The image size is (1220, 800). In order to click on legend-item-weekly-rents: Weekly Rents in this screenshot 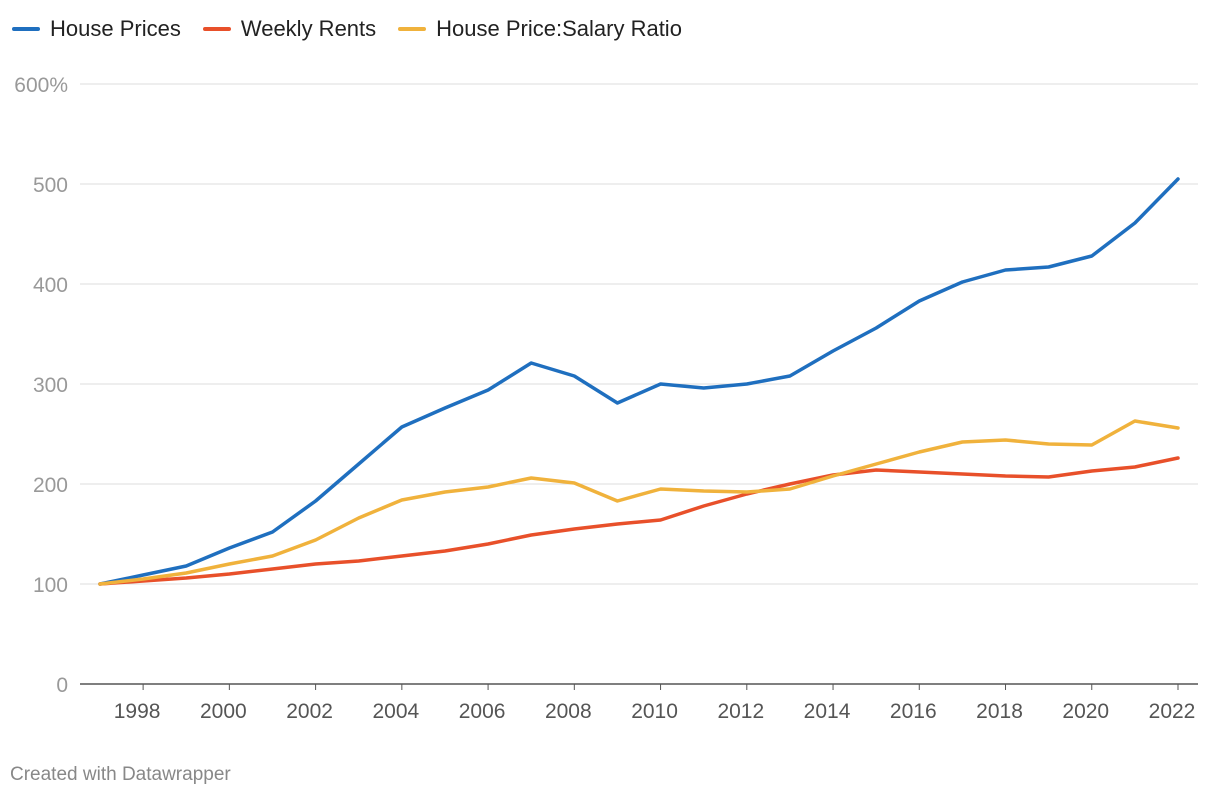, I will do `click(289, 29)`.